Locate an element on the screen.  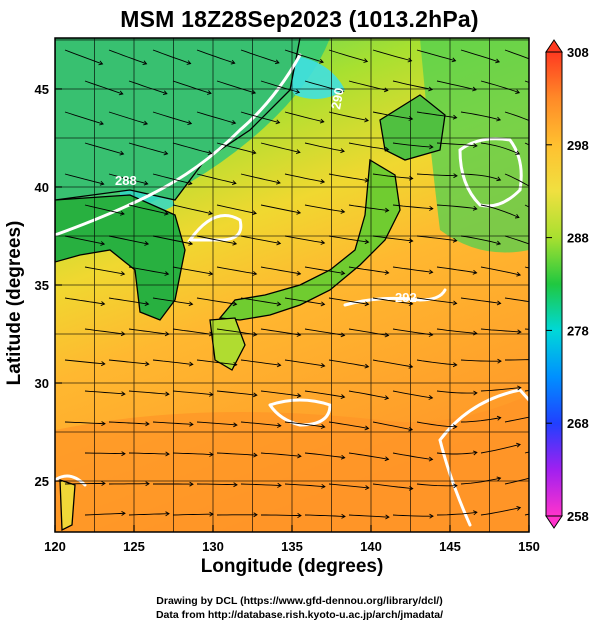
x-tick-label: 125 is located at coordinates (134, 546).